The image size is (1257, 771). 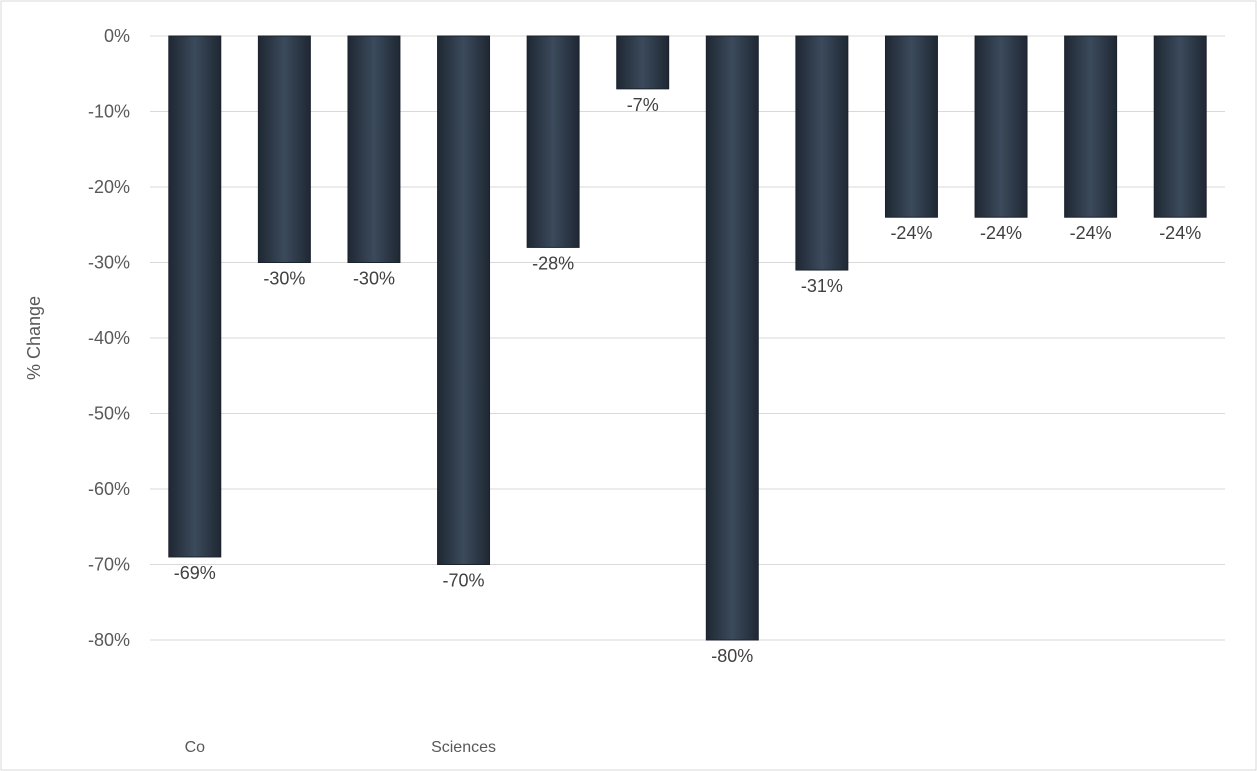 I want to click on y-tick-label: -80%, so click(x=109, y=640).